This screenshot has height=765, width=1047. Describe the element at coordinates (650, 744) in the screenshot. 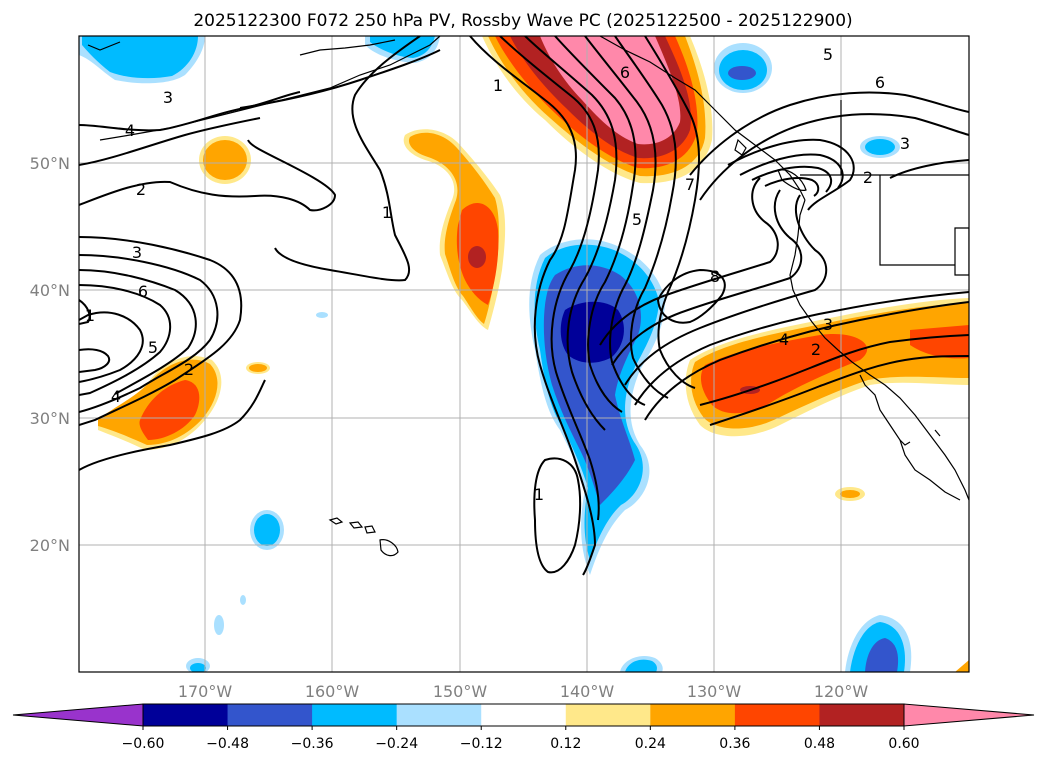

I see `colorbar-tick-label: 0.24` at that location.